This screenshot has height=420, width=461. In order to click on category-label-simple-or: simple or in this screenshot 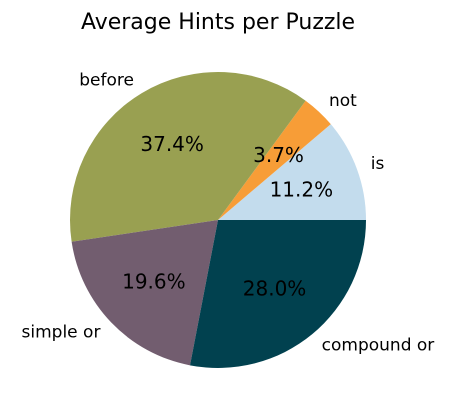, I will do `click(61, 333)`.